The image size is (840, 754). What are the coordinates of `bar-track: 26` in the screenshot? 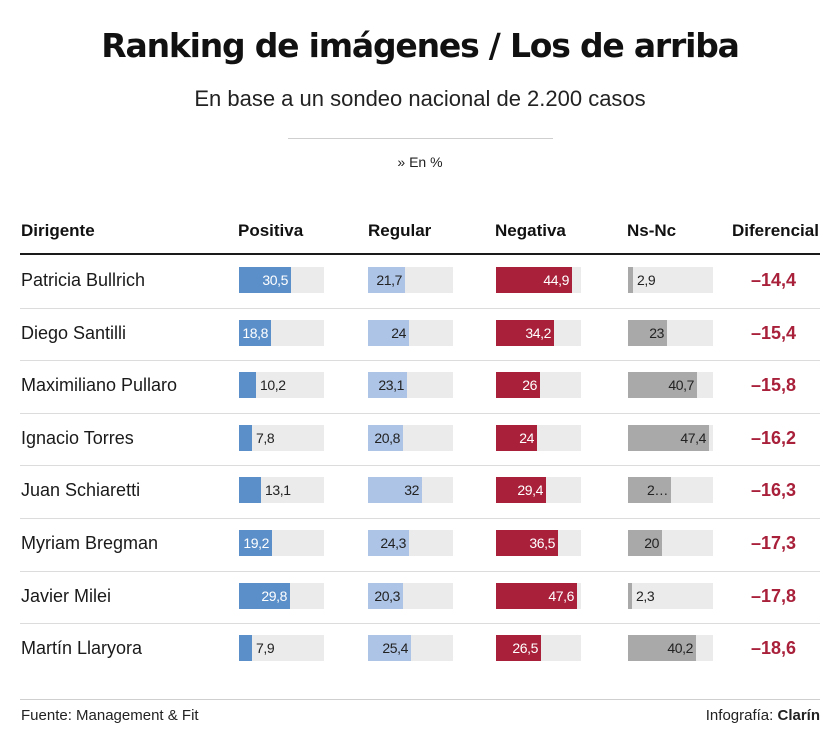 It's located at (538, 385).